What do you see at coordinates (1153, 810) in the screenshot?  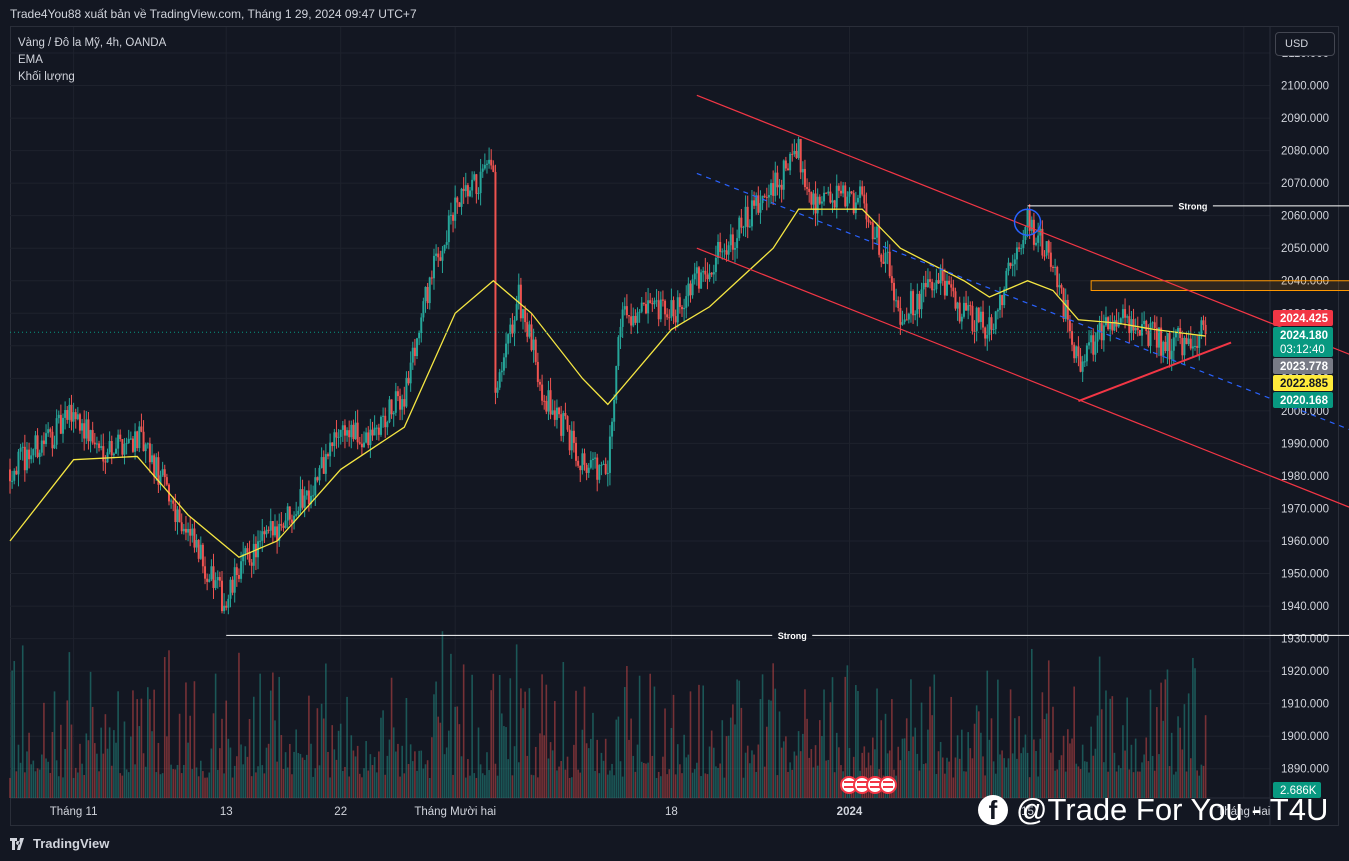 I see `watermark: f @Trade For You - T4U` at bounding box center [1153, 810].